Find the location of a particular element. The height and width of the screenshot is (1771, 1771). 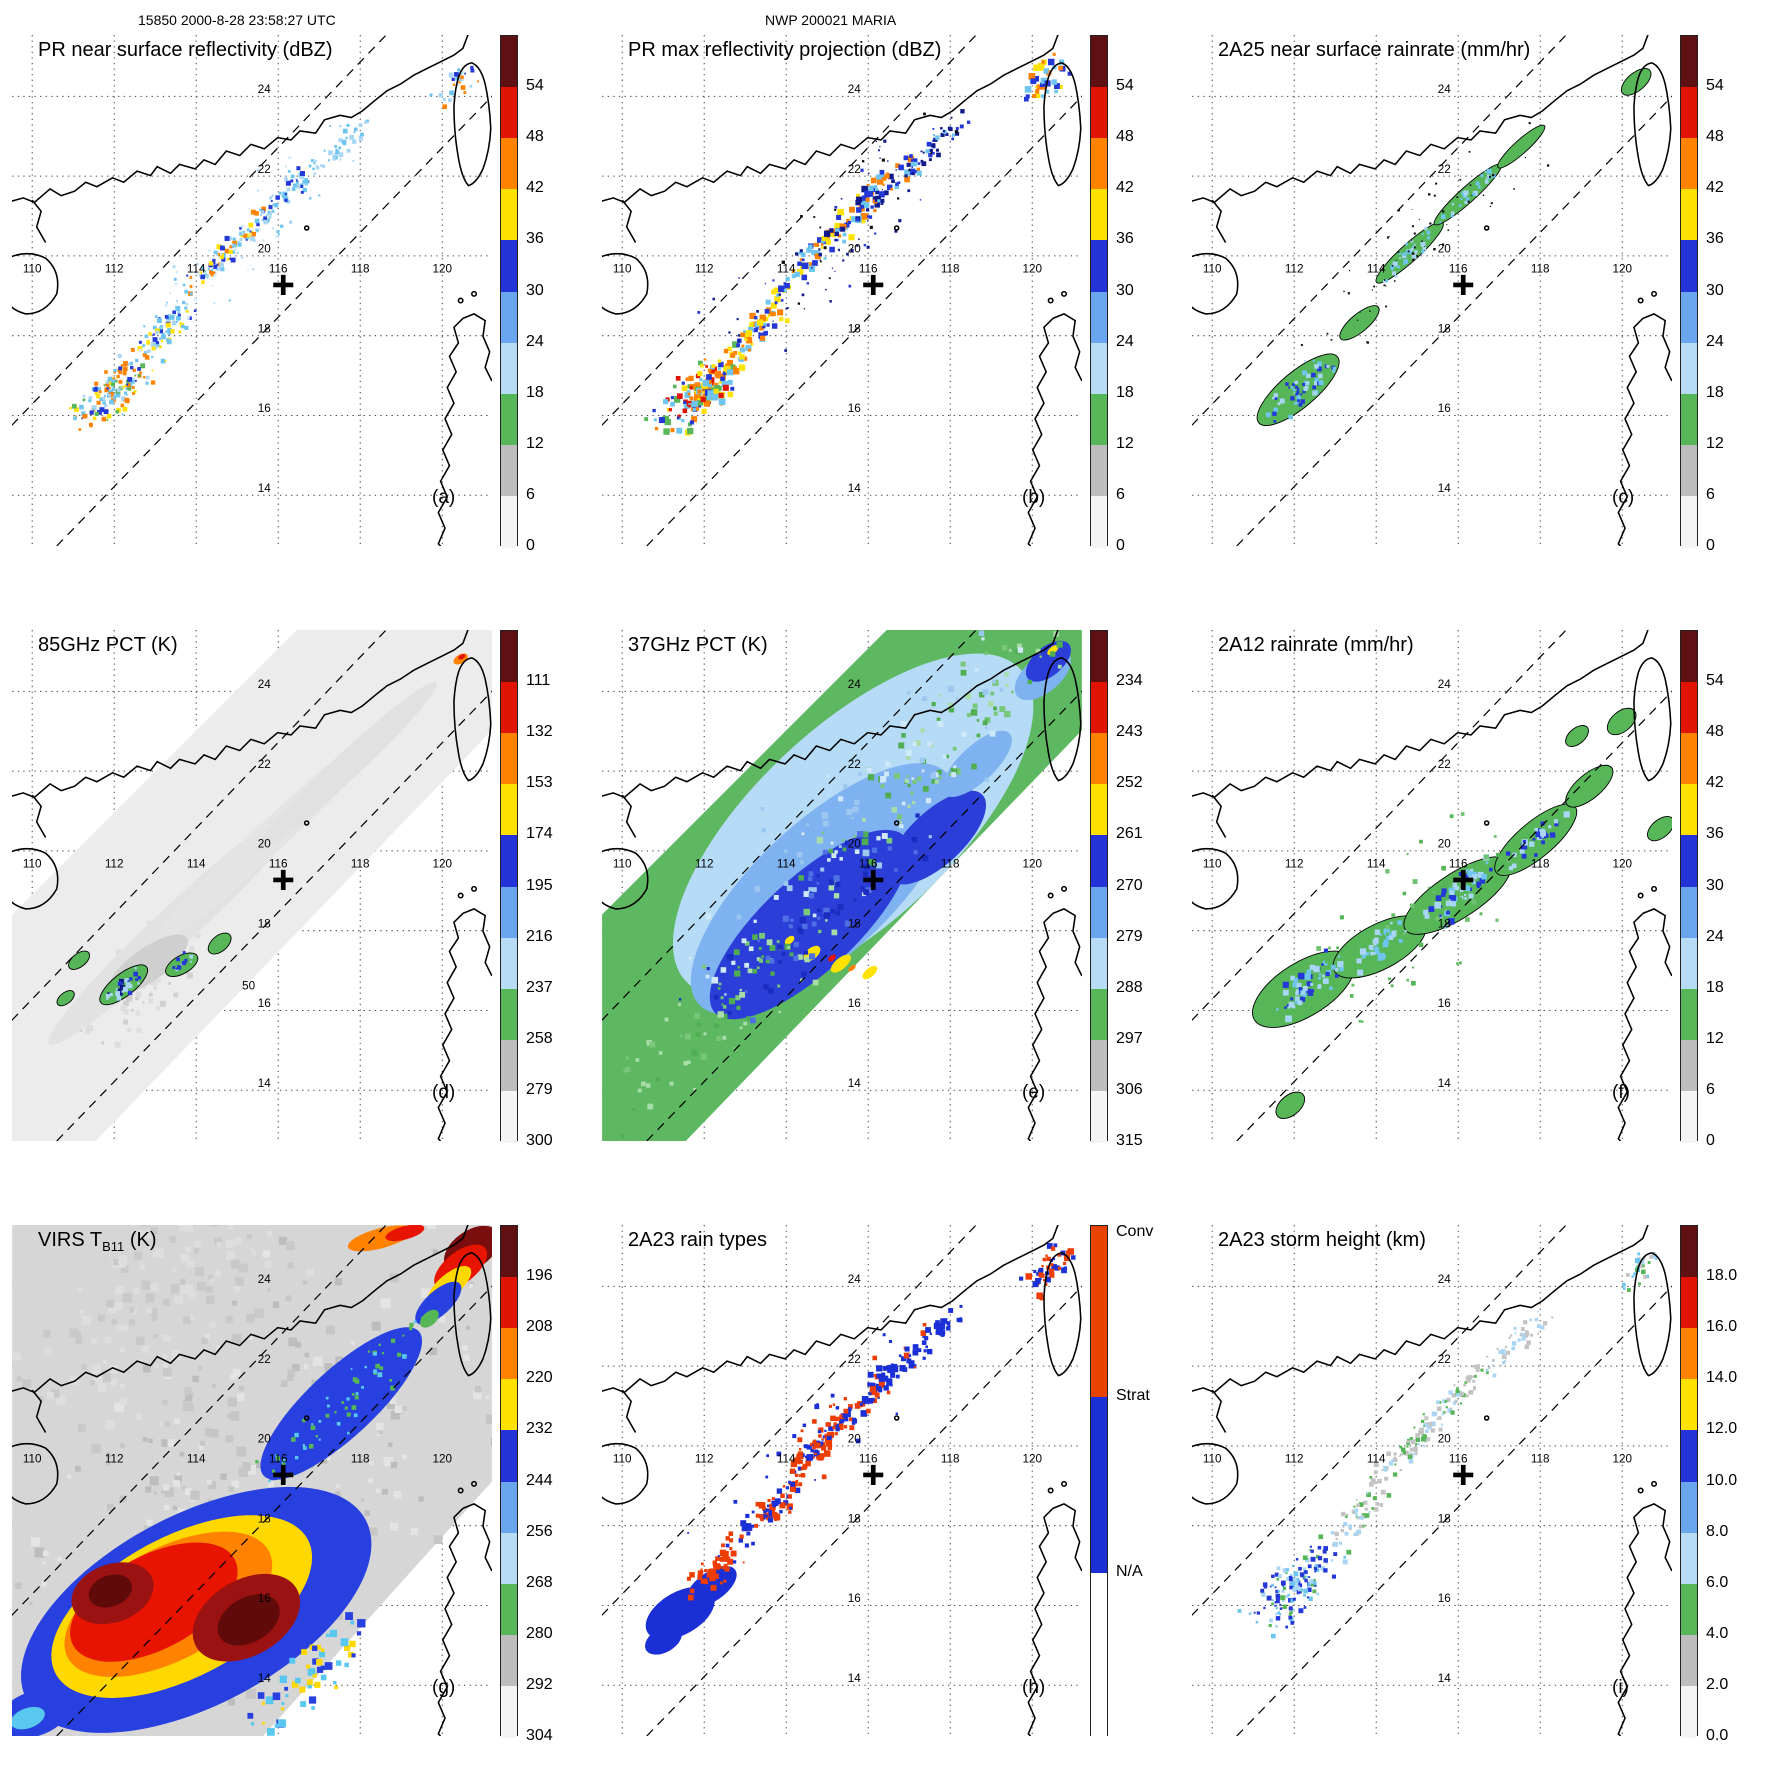

lat-label: 24 is located at coordinates (265, 89).